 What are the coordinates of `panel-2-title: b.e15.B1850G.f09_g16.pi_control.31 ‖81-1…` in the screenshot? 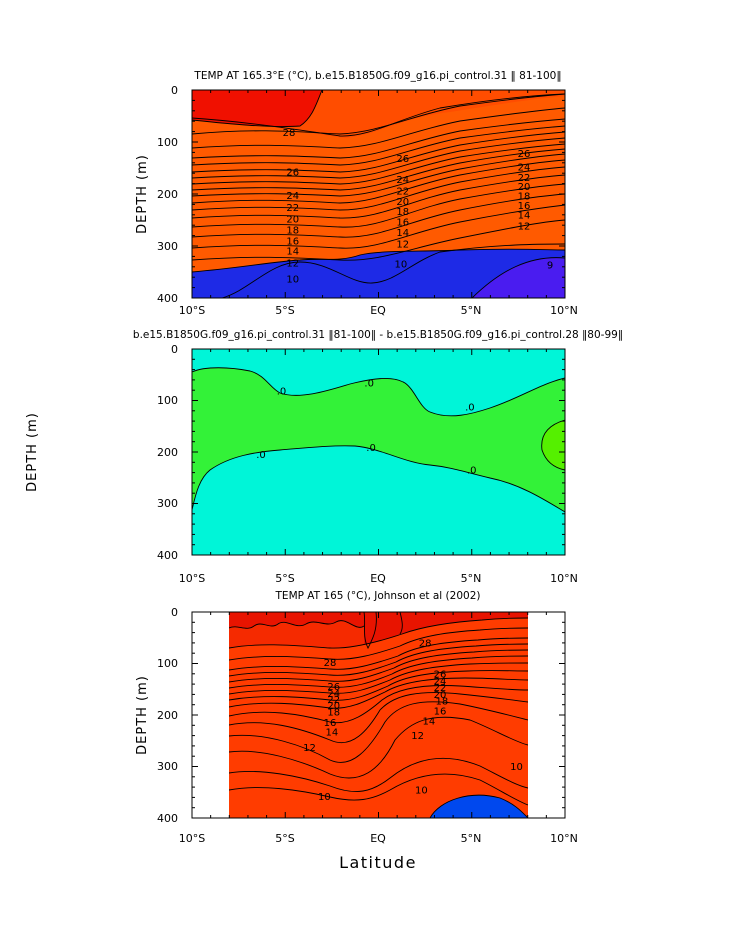 It's located at (378, 335).